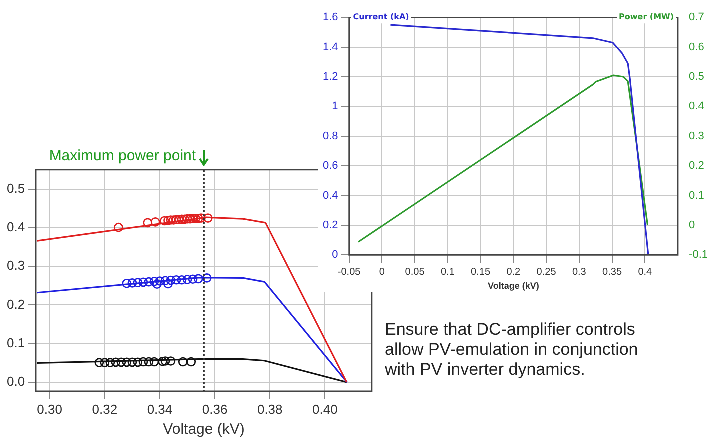  Describe the element at coordinates (215, 409) in the screenshot. I see `x-tick-label: 0.36` at that location.